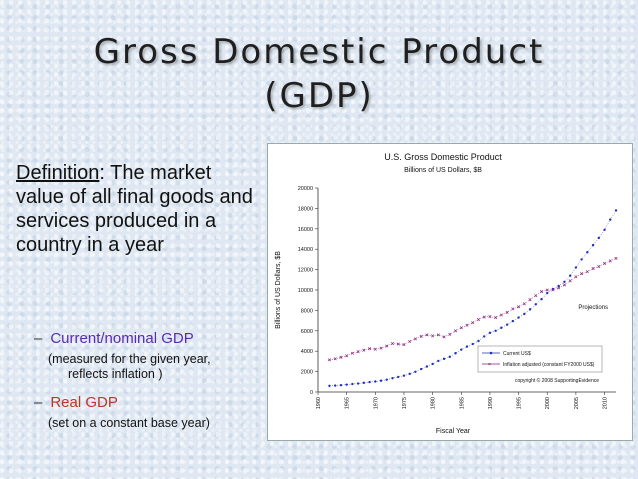  What do you see at coordinates (305, 250) in the screenshot?
I see `y-tick-label: 14000` at bounding box center [305, 250].